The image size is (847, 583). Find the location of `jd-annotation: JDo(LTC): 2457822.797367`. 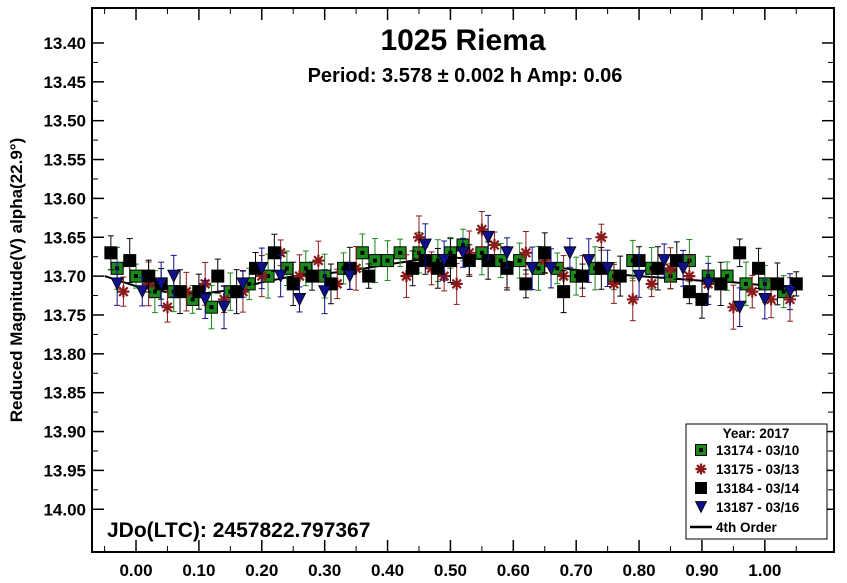

jd-annotation: JDo(LTC): 2457822.797367 is located at coordinates (238, 530).